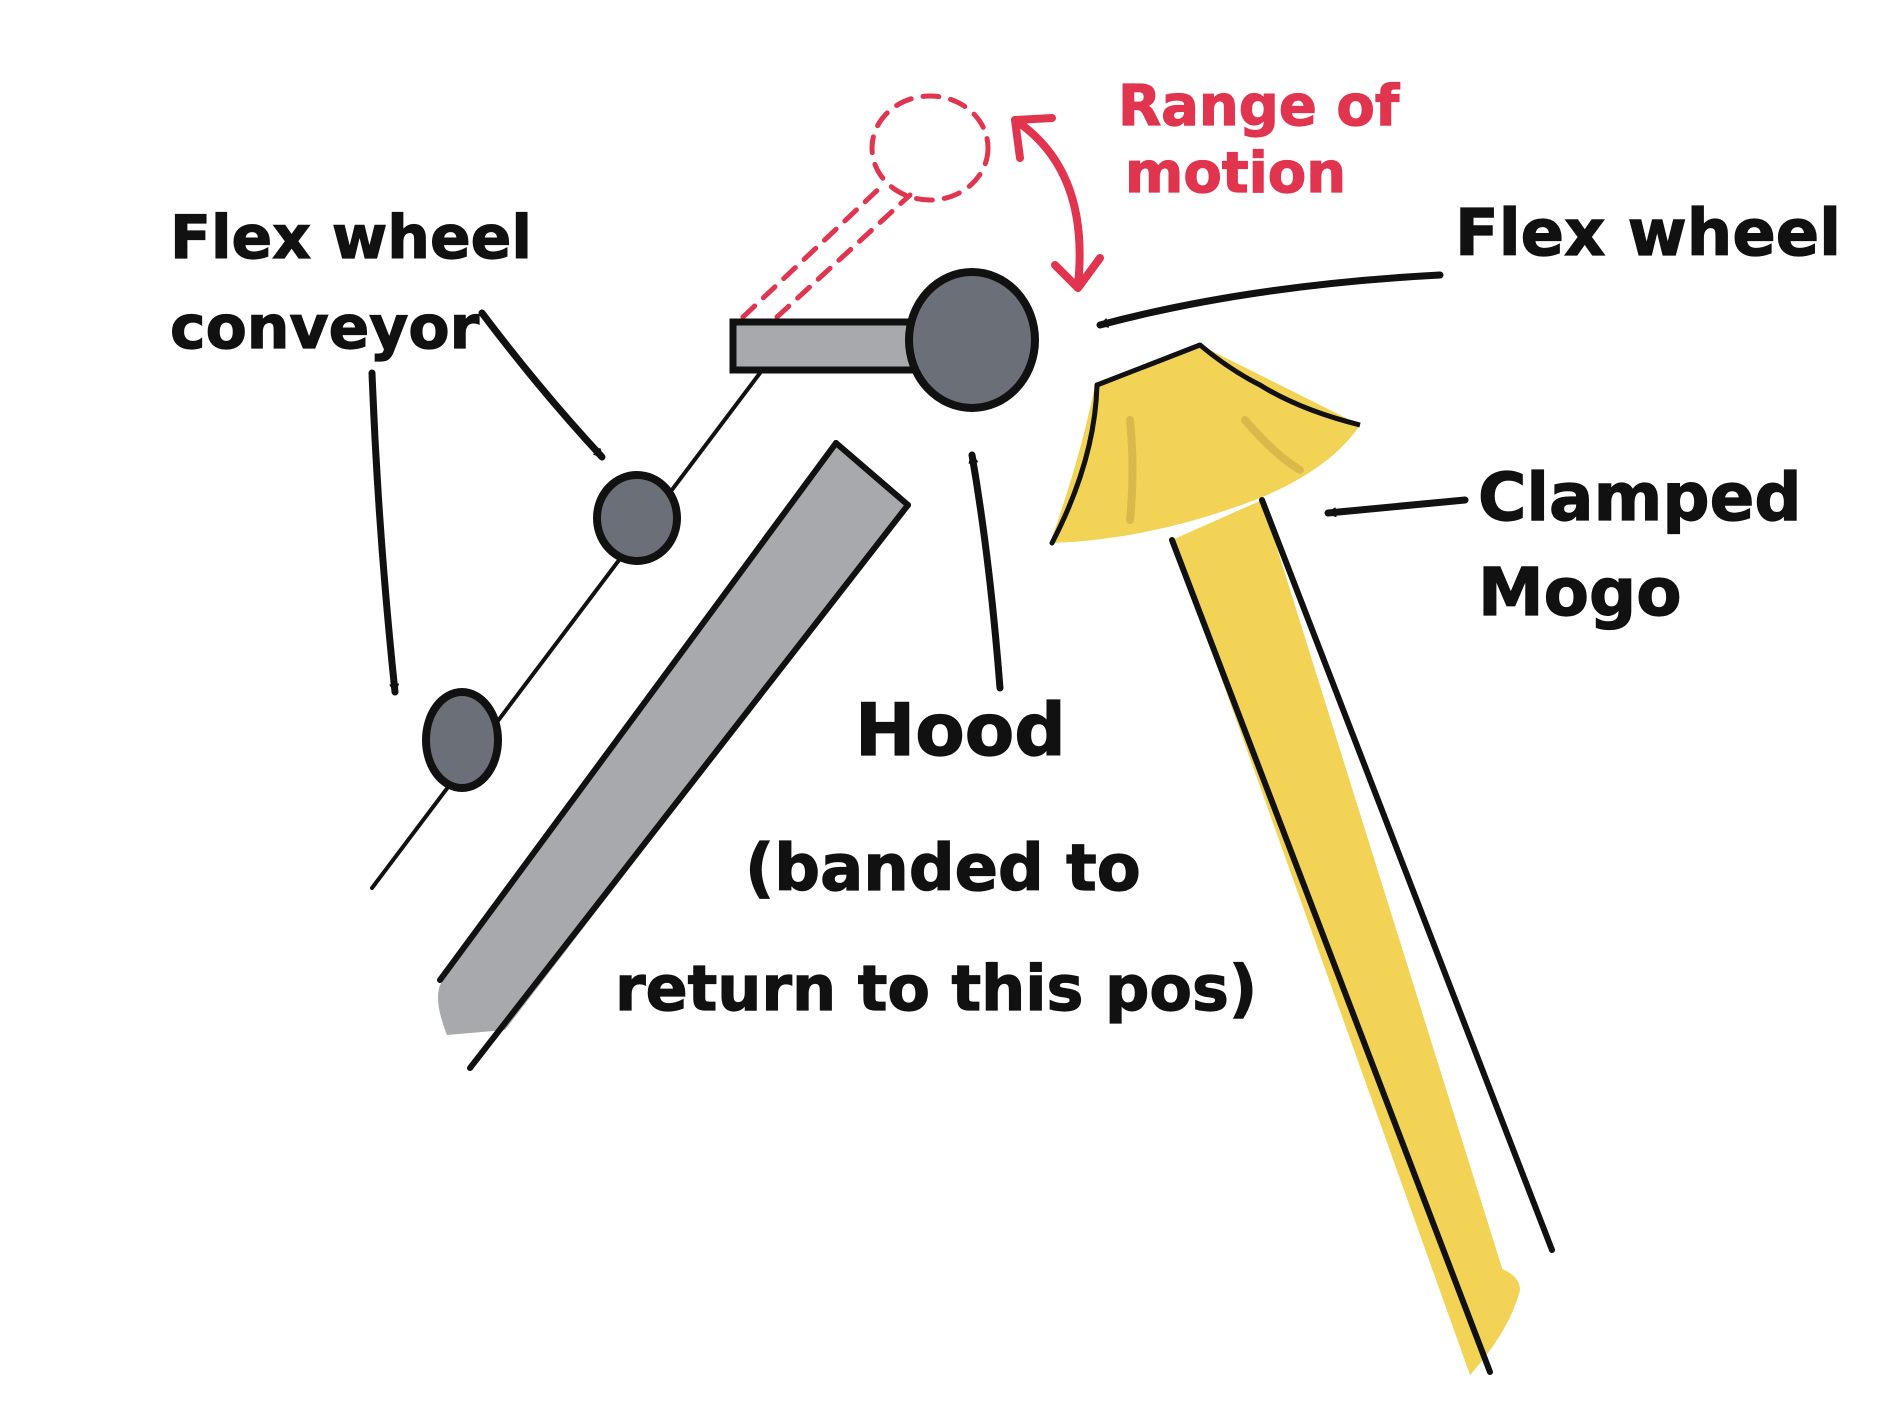 This screenshot has width=1890, height=1417. What do you see at coordinates (936, 988) in the screenshot?
I see `label-hood-line3: return to this pos)` at bounding box center [936, 988].